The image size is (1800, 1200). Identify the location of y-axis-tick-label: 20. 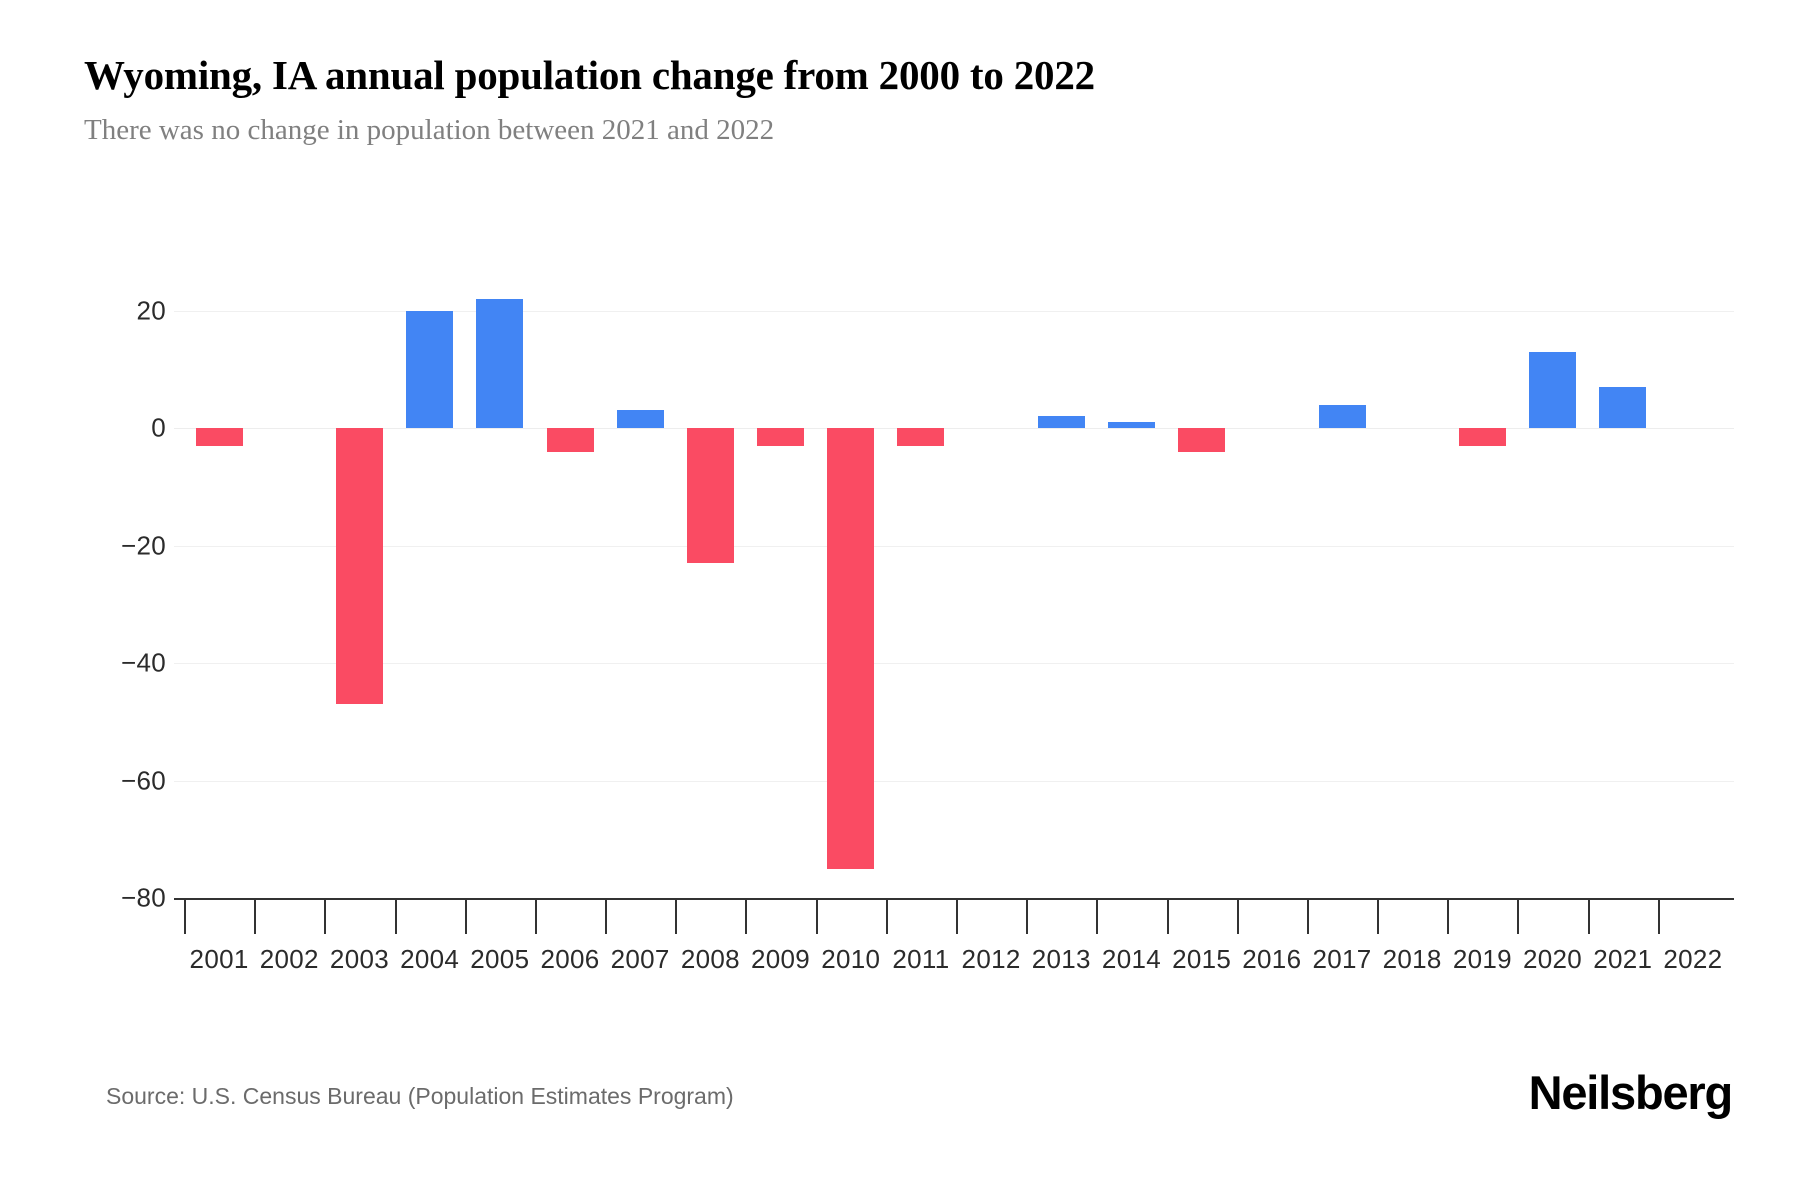
(151, 310).